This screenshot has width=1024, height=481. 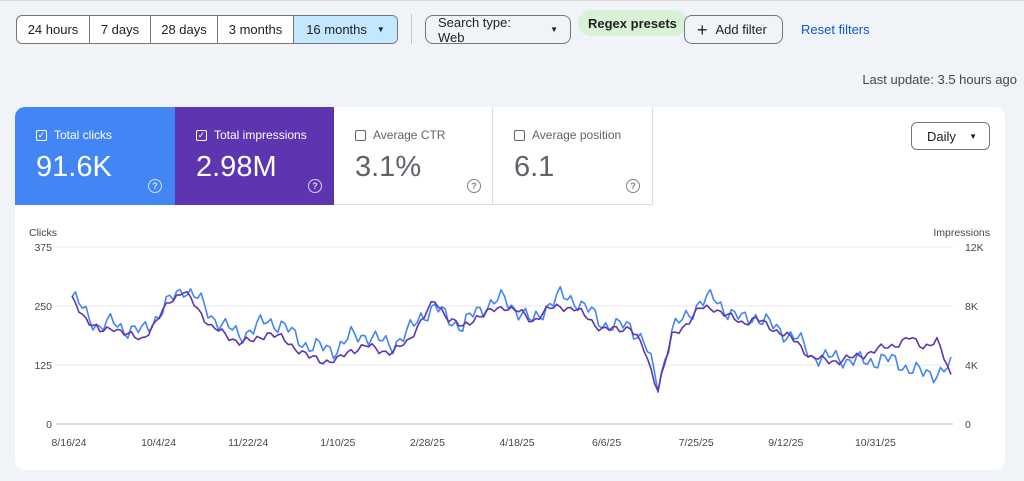 What do you see at coordinates (388, 167) in the screenshot?
I see `metric-value: 3.1%` at bounding box center [388, 167].